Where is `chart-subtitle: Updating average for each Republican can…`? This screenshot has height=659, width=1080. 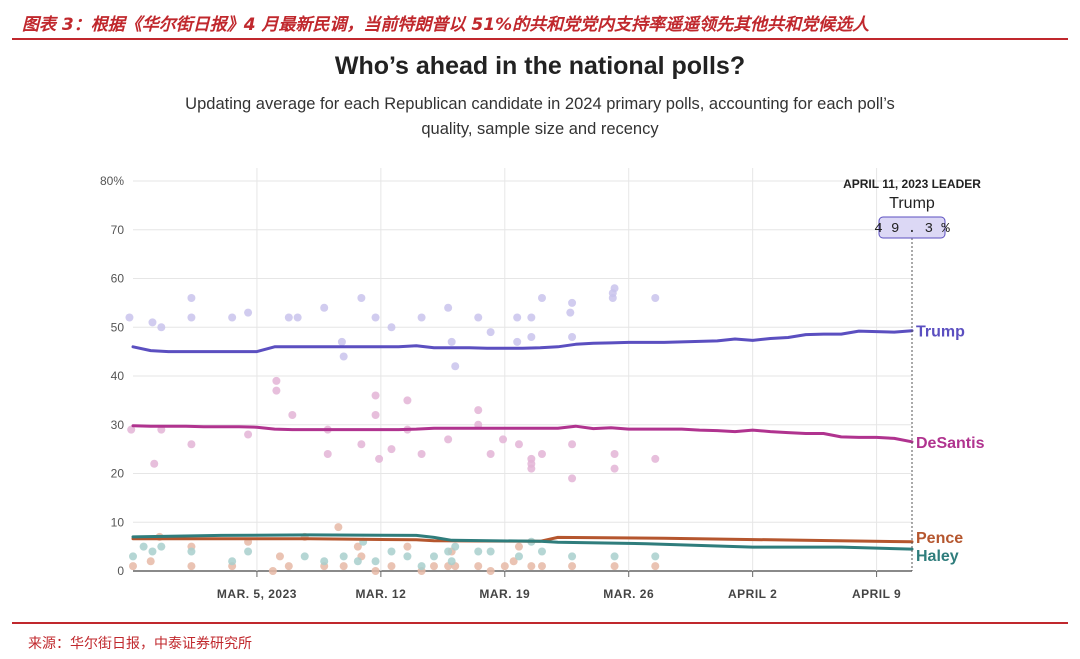
chart-subtitle: Updating average for each Republican can… is located at coordinates (540, 116).